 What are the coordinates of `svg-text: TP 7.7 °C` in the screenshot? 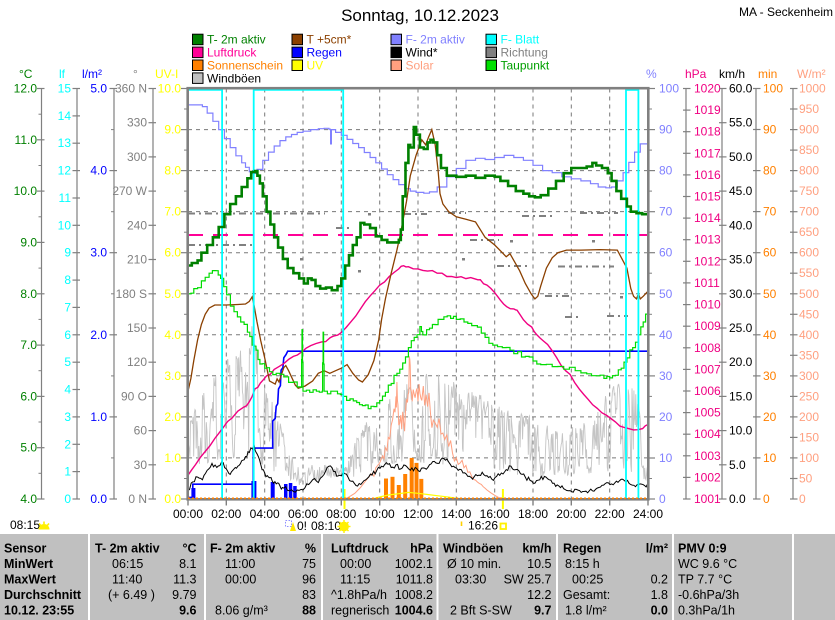 It's located at (705, 580).